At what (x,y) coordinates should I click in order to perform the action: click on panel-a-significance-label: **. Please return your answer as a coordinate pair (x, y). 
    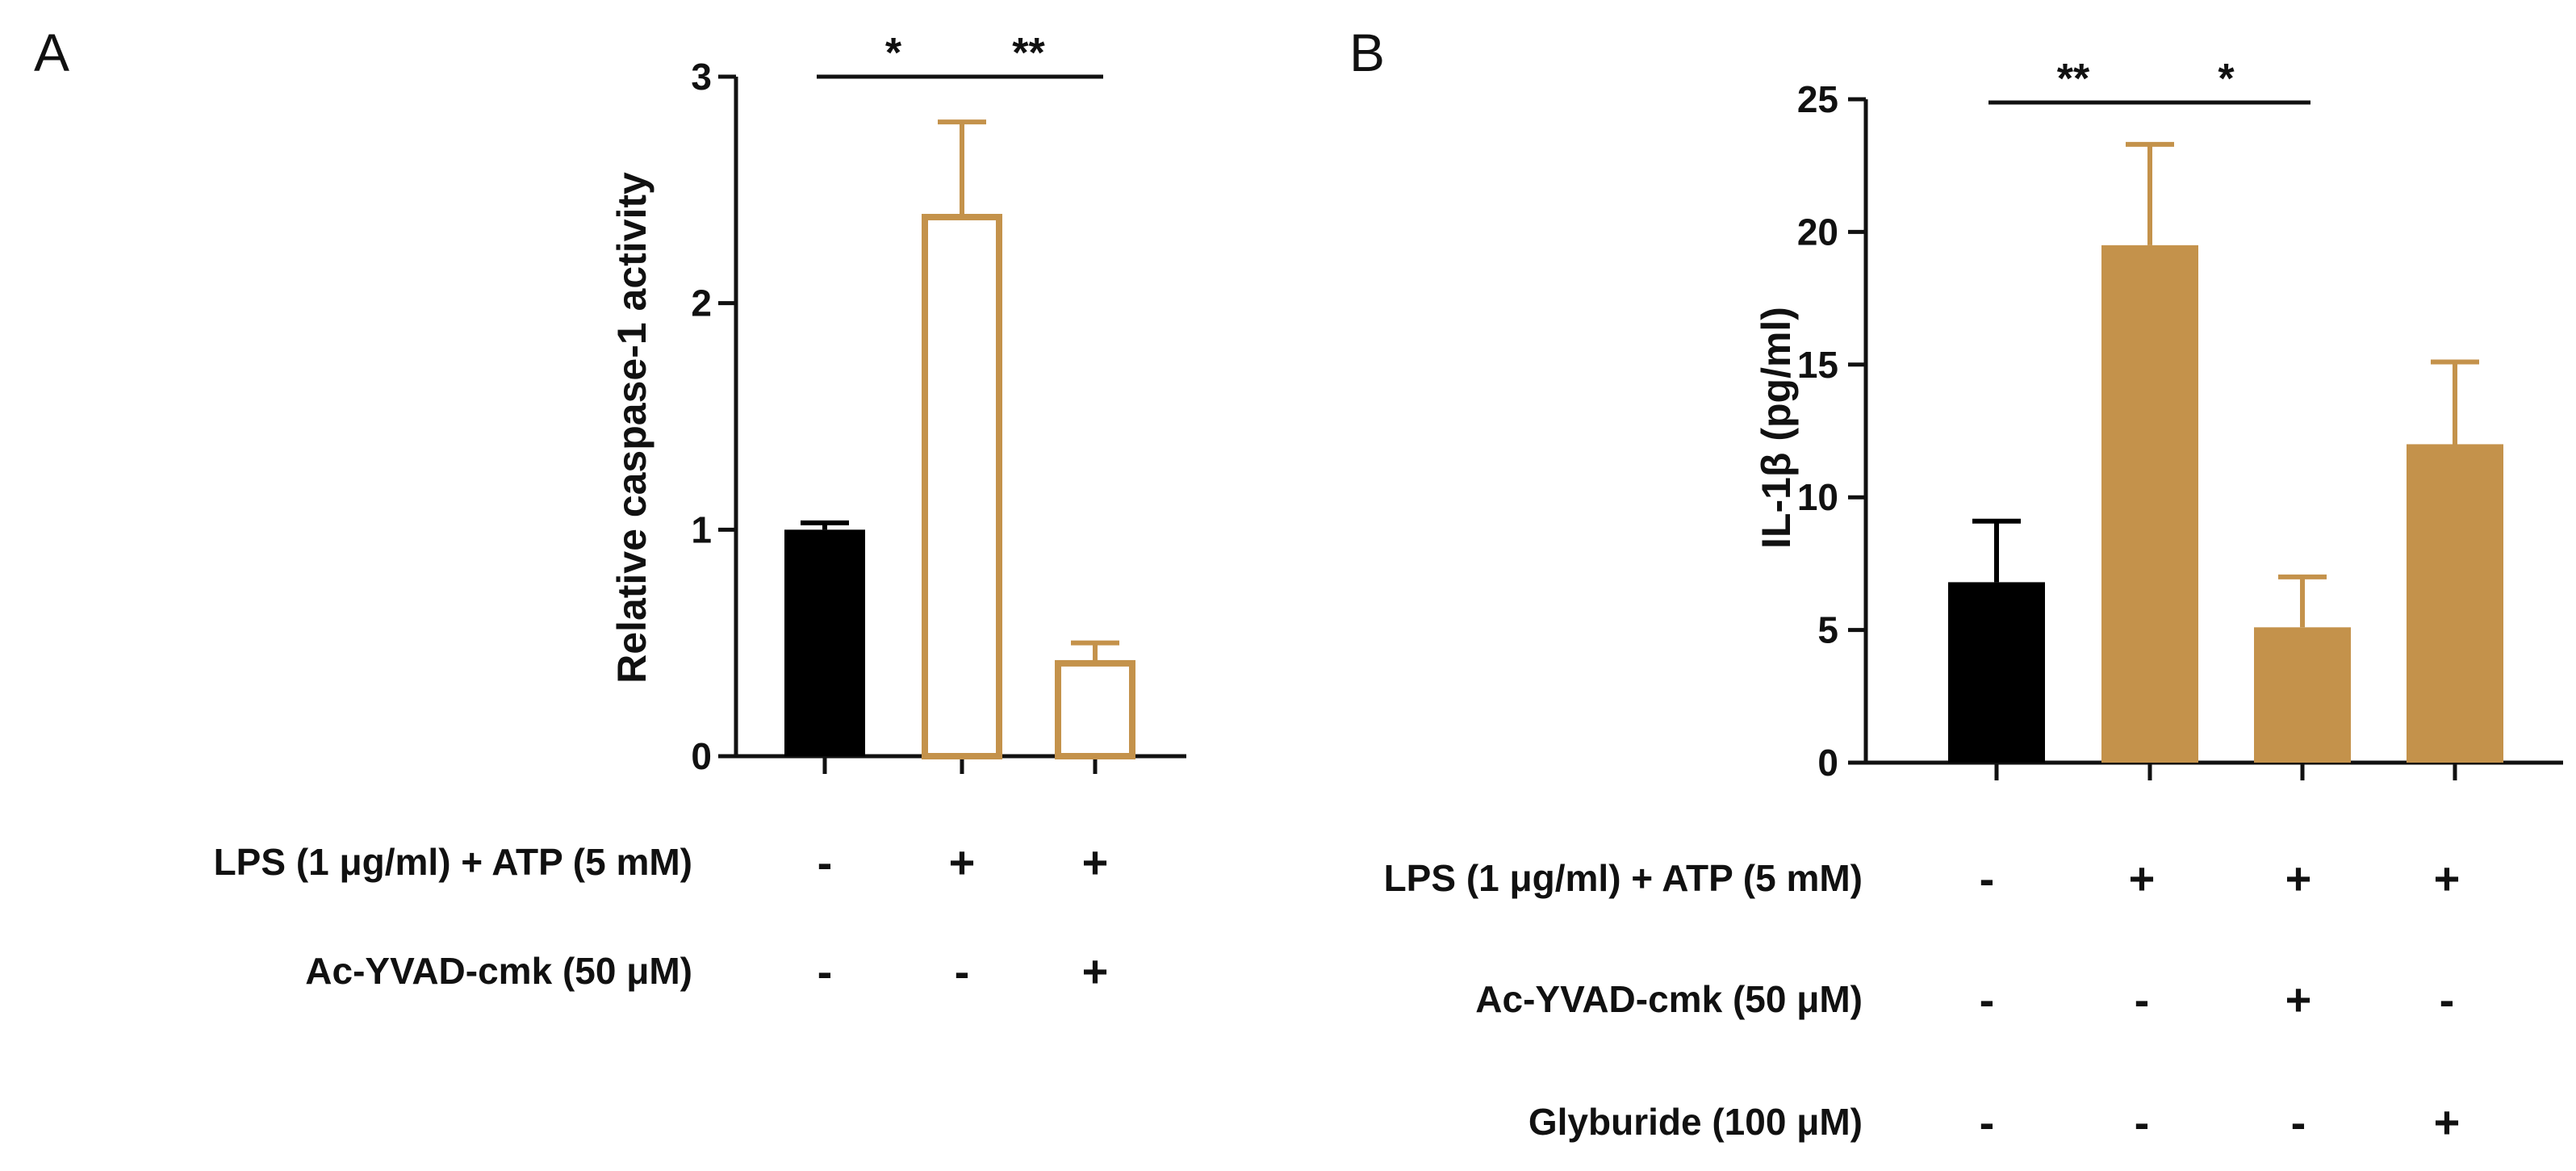
    Looking at the image, I should click on (1028, 53).